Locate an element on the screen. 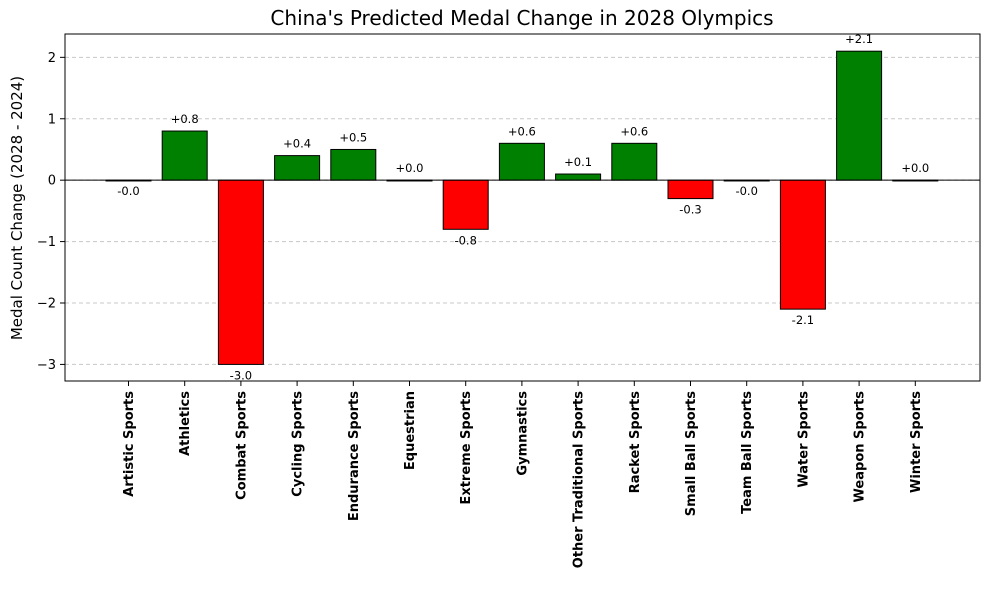 The width and height of the screenshot is (989, 590). y-tick-label: −3 is located at coordinates (46, 365).